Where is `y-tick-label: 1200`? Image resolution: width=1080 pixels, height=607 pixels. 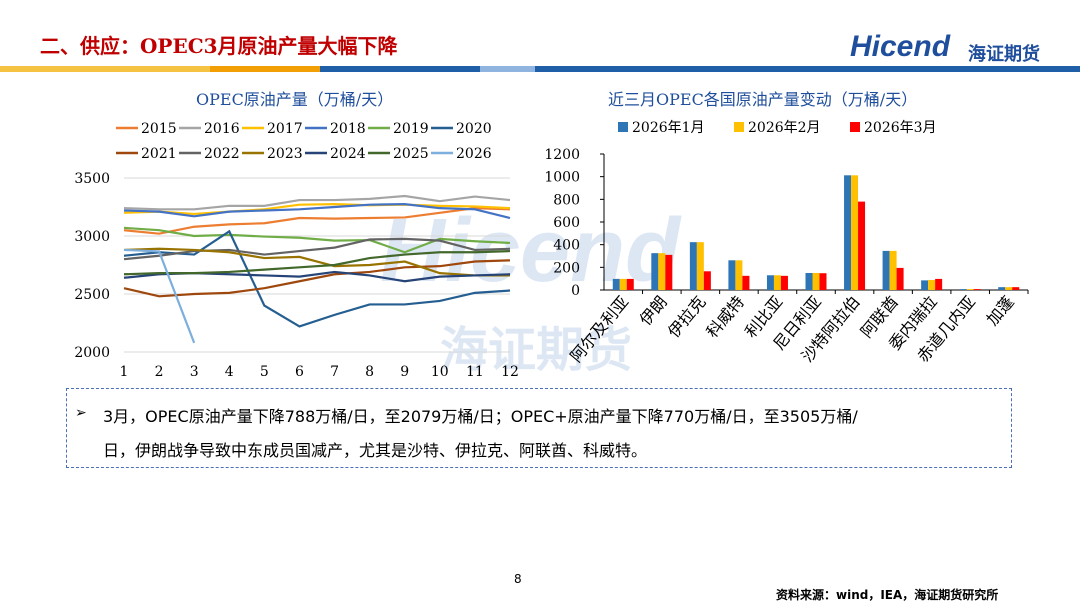 y-tick-label: 1200 is located at coordinates (562, 155).